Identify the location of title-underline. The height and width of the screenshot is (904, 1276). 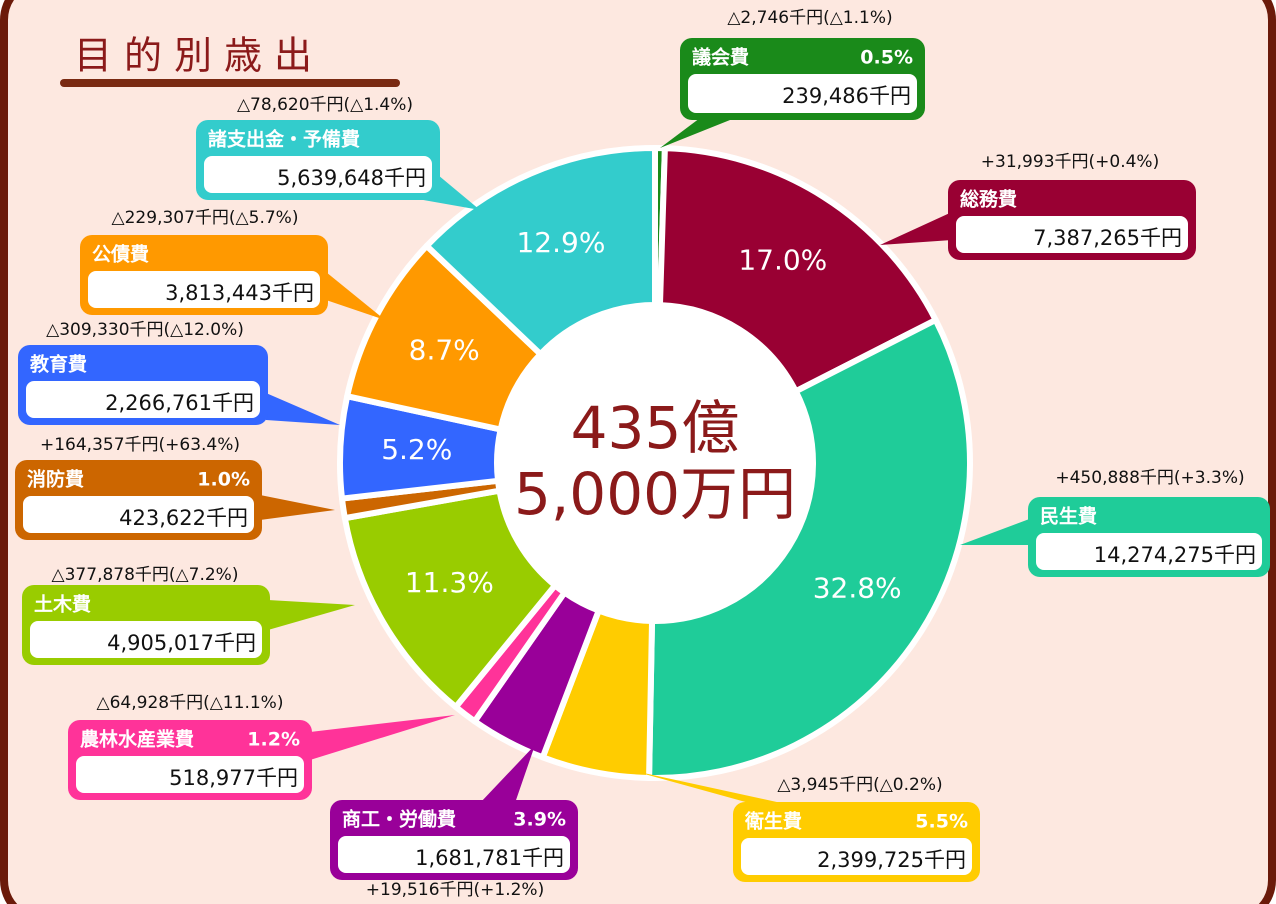
(230, 83).